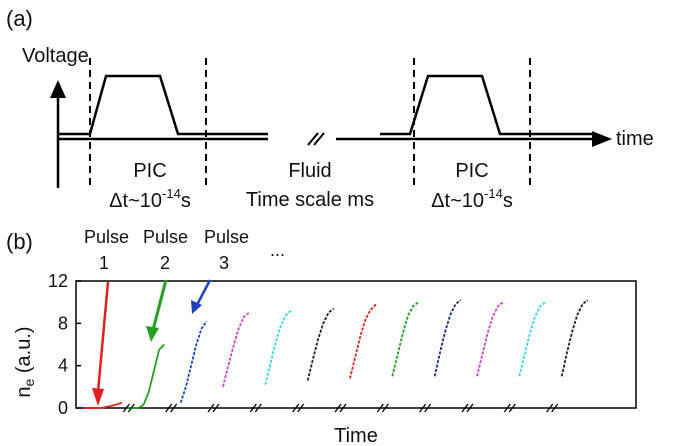  Describe the element at coordinates (150, 199) in the screenshot. I see `segment-1-time-step: Δt~10-14s` at that location.